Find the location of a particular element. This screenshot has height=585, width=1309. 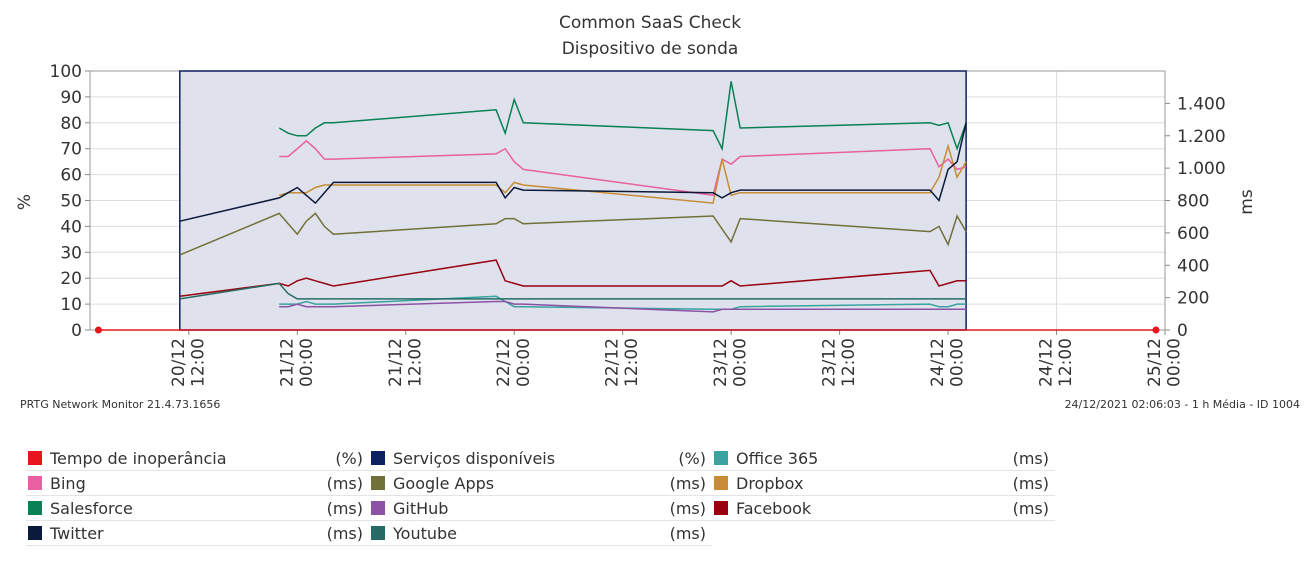

legend-item: Youtube (ms) is located at coordinates (540, 533).